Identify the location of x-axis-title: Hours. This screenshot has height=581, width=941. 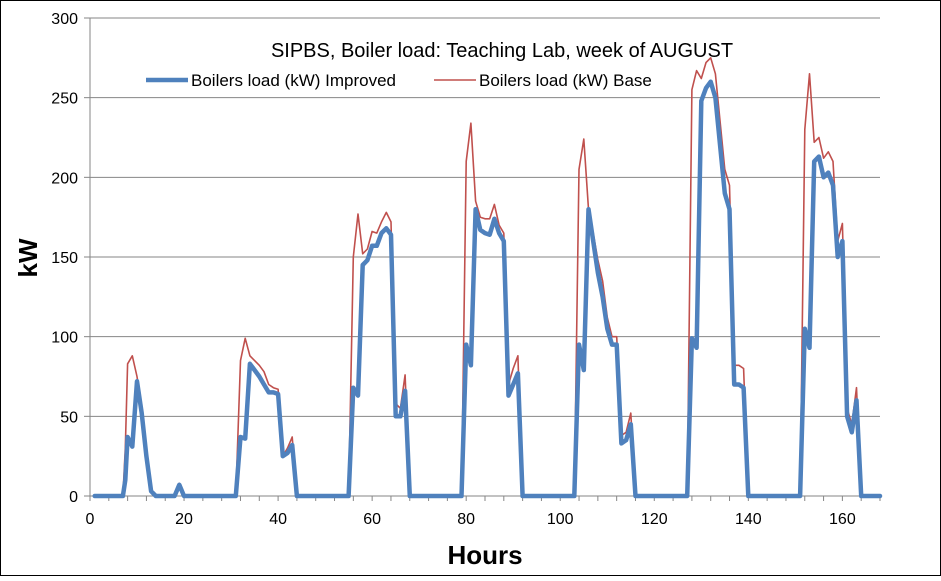
(484, 555).